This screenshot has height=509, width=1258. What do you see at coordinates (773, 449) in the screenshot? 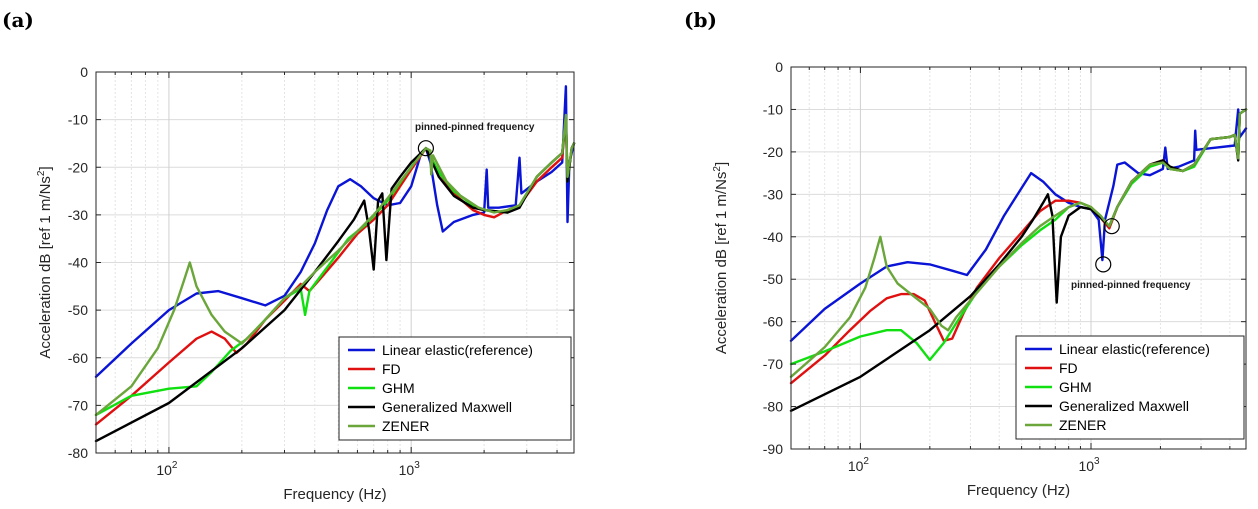
I see `y-tick-label: -90` at bounding box center [773, 449].